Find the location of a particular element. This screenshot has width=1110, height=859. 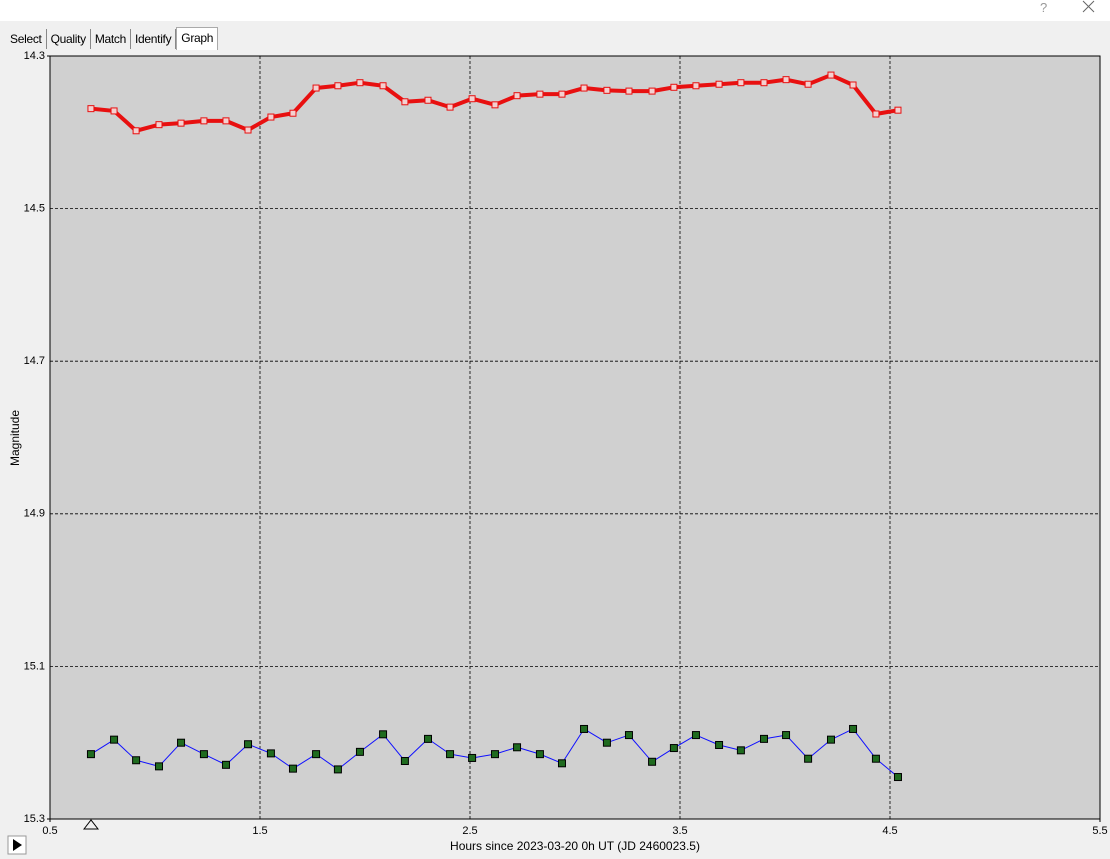

title-bar: ? is located at coordinates (555, 10).